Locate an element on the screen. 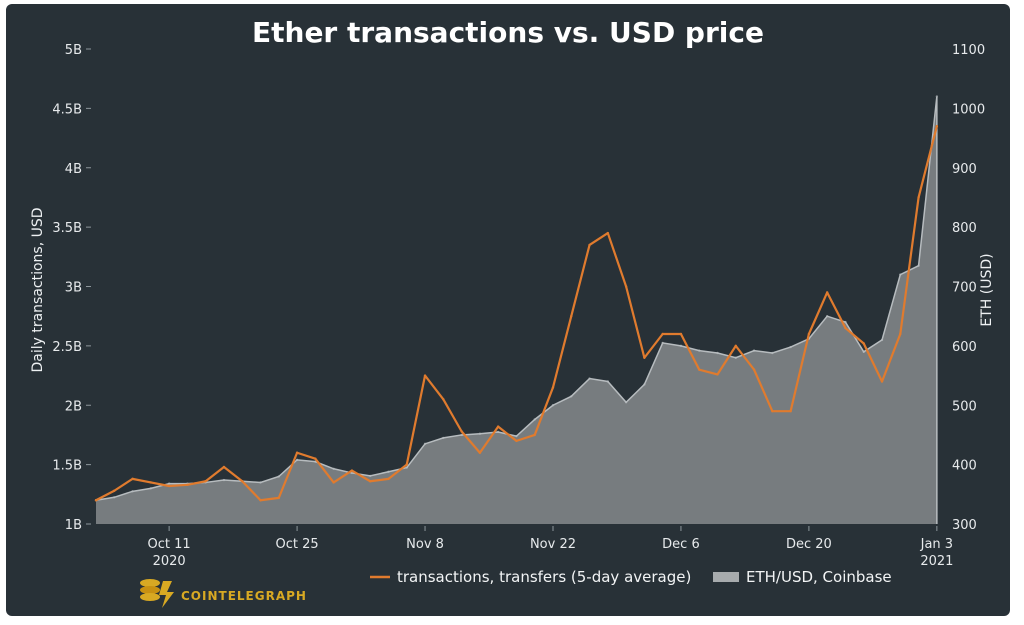 The width and height of the screenshot is (1024, 625). left-y-axis: 1B 1.5B 2B 2.5B 3B 3.5B 4B 4.5B 5B is located at coordinates (71, 288).